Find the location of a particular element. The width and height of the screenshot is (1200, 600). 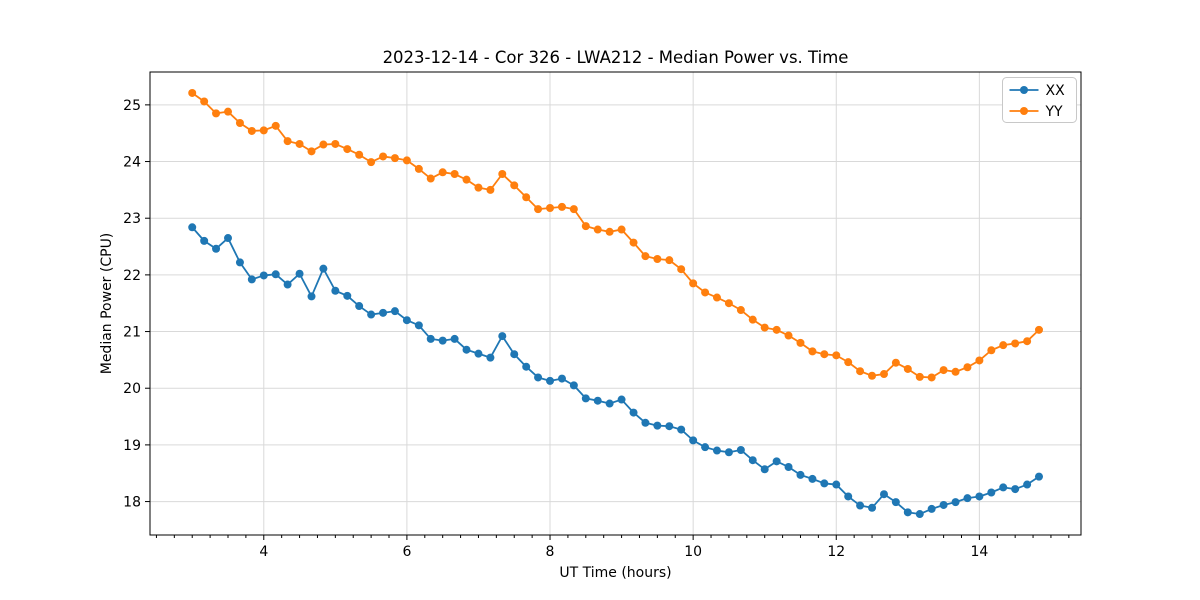

legend: XX YY is located at coordinates (1039, 100).